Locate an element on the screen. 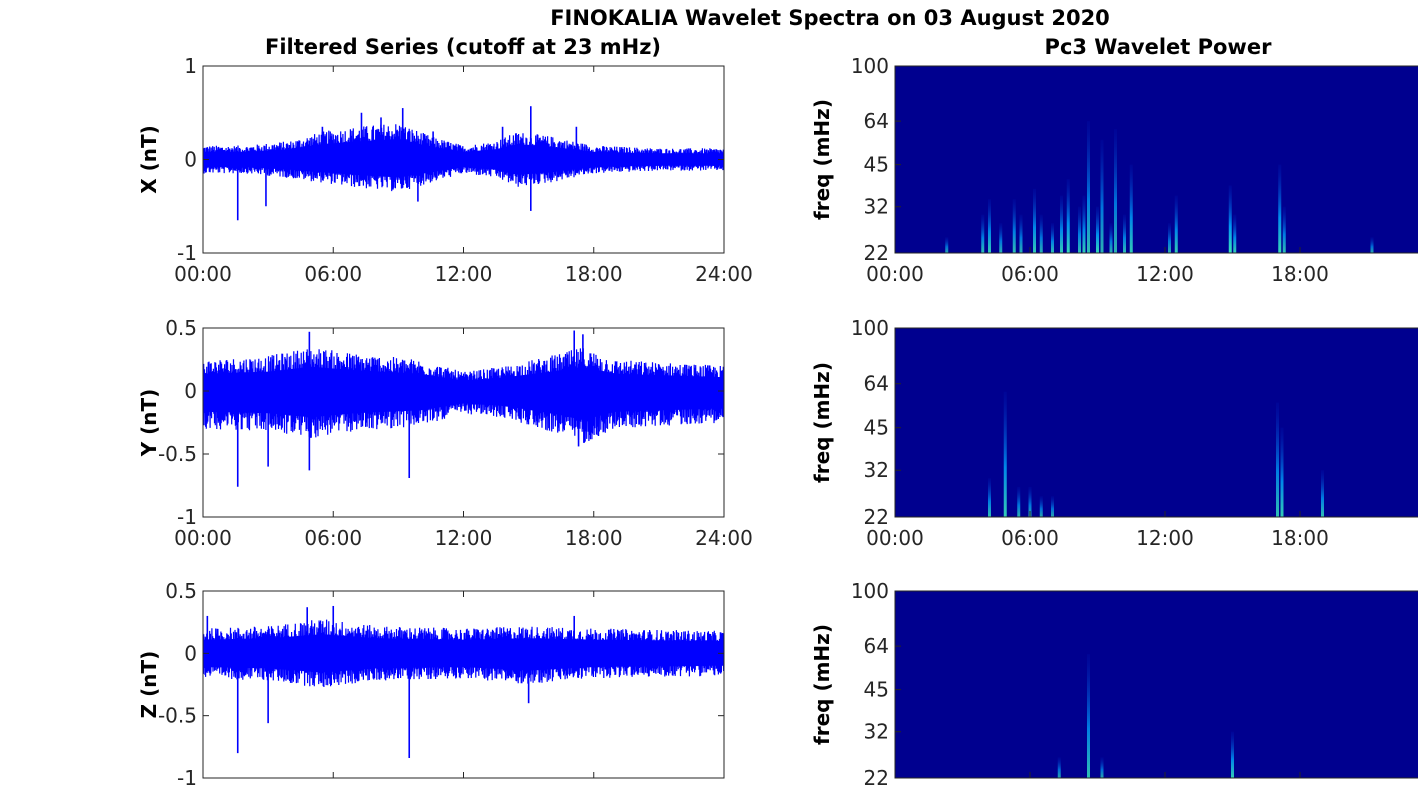 Image resolution: width=1418 pixels, height=788 pixels. y-axis-label: Y (nT) is located at coordinates (149, 423).